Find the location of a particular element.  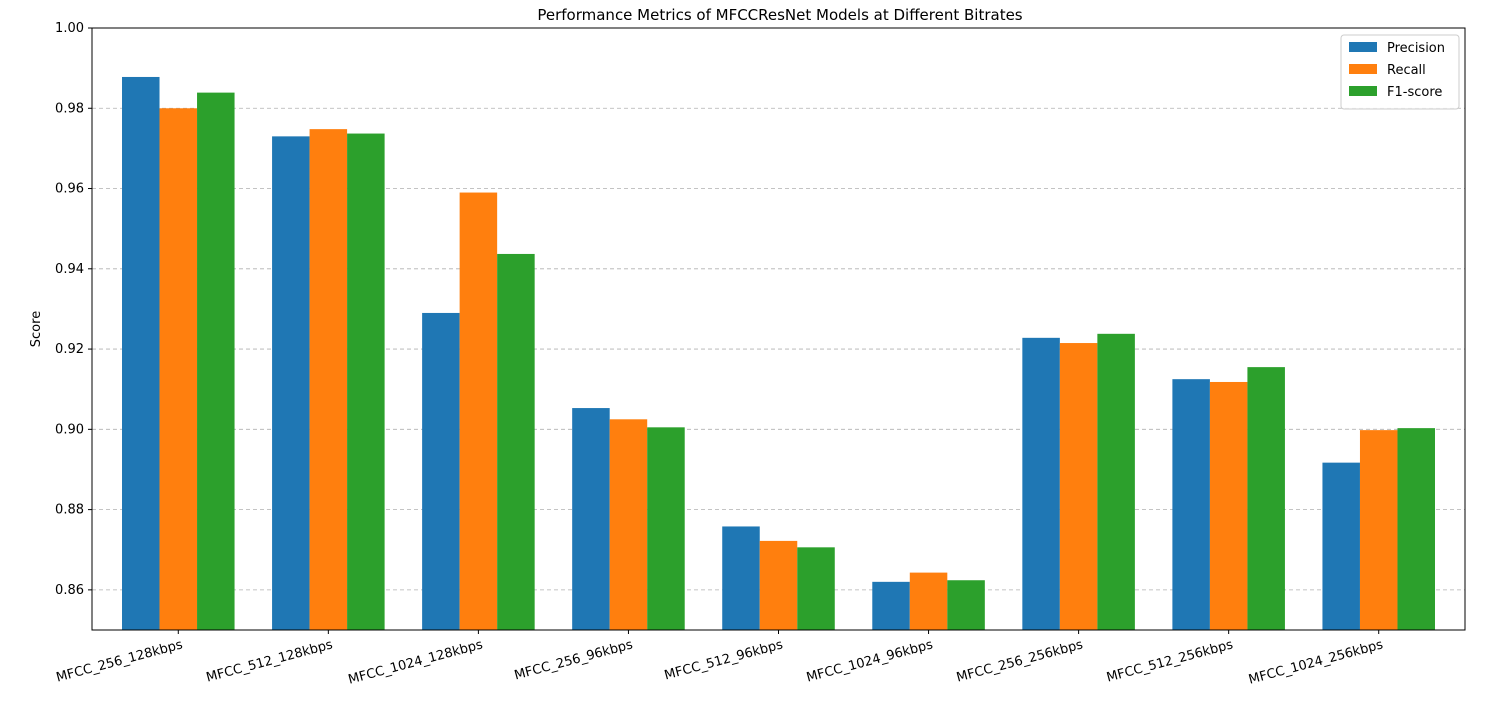

x-tick-label: MFCC_512_256kbps is located at coordinates (1170, 661).